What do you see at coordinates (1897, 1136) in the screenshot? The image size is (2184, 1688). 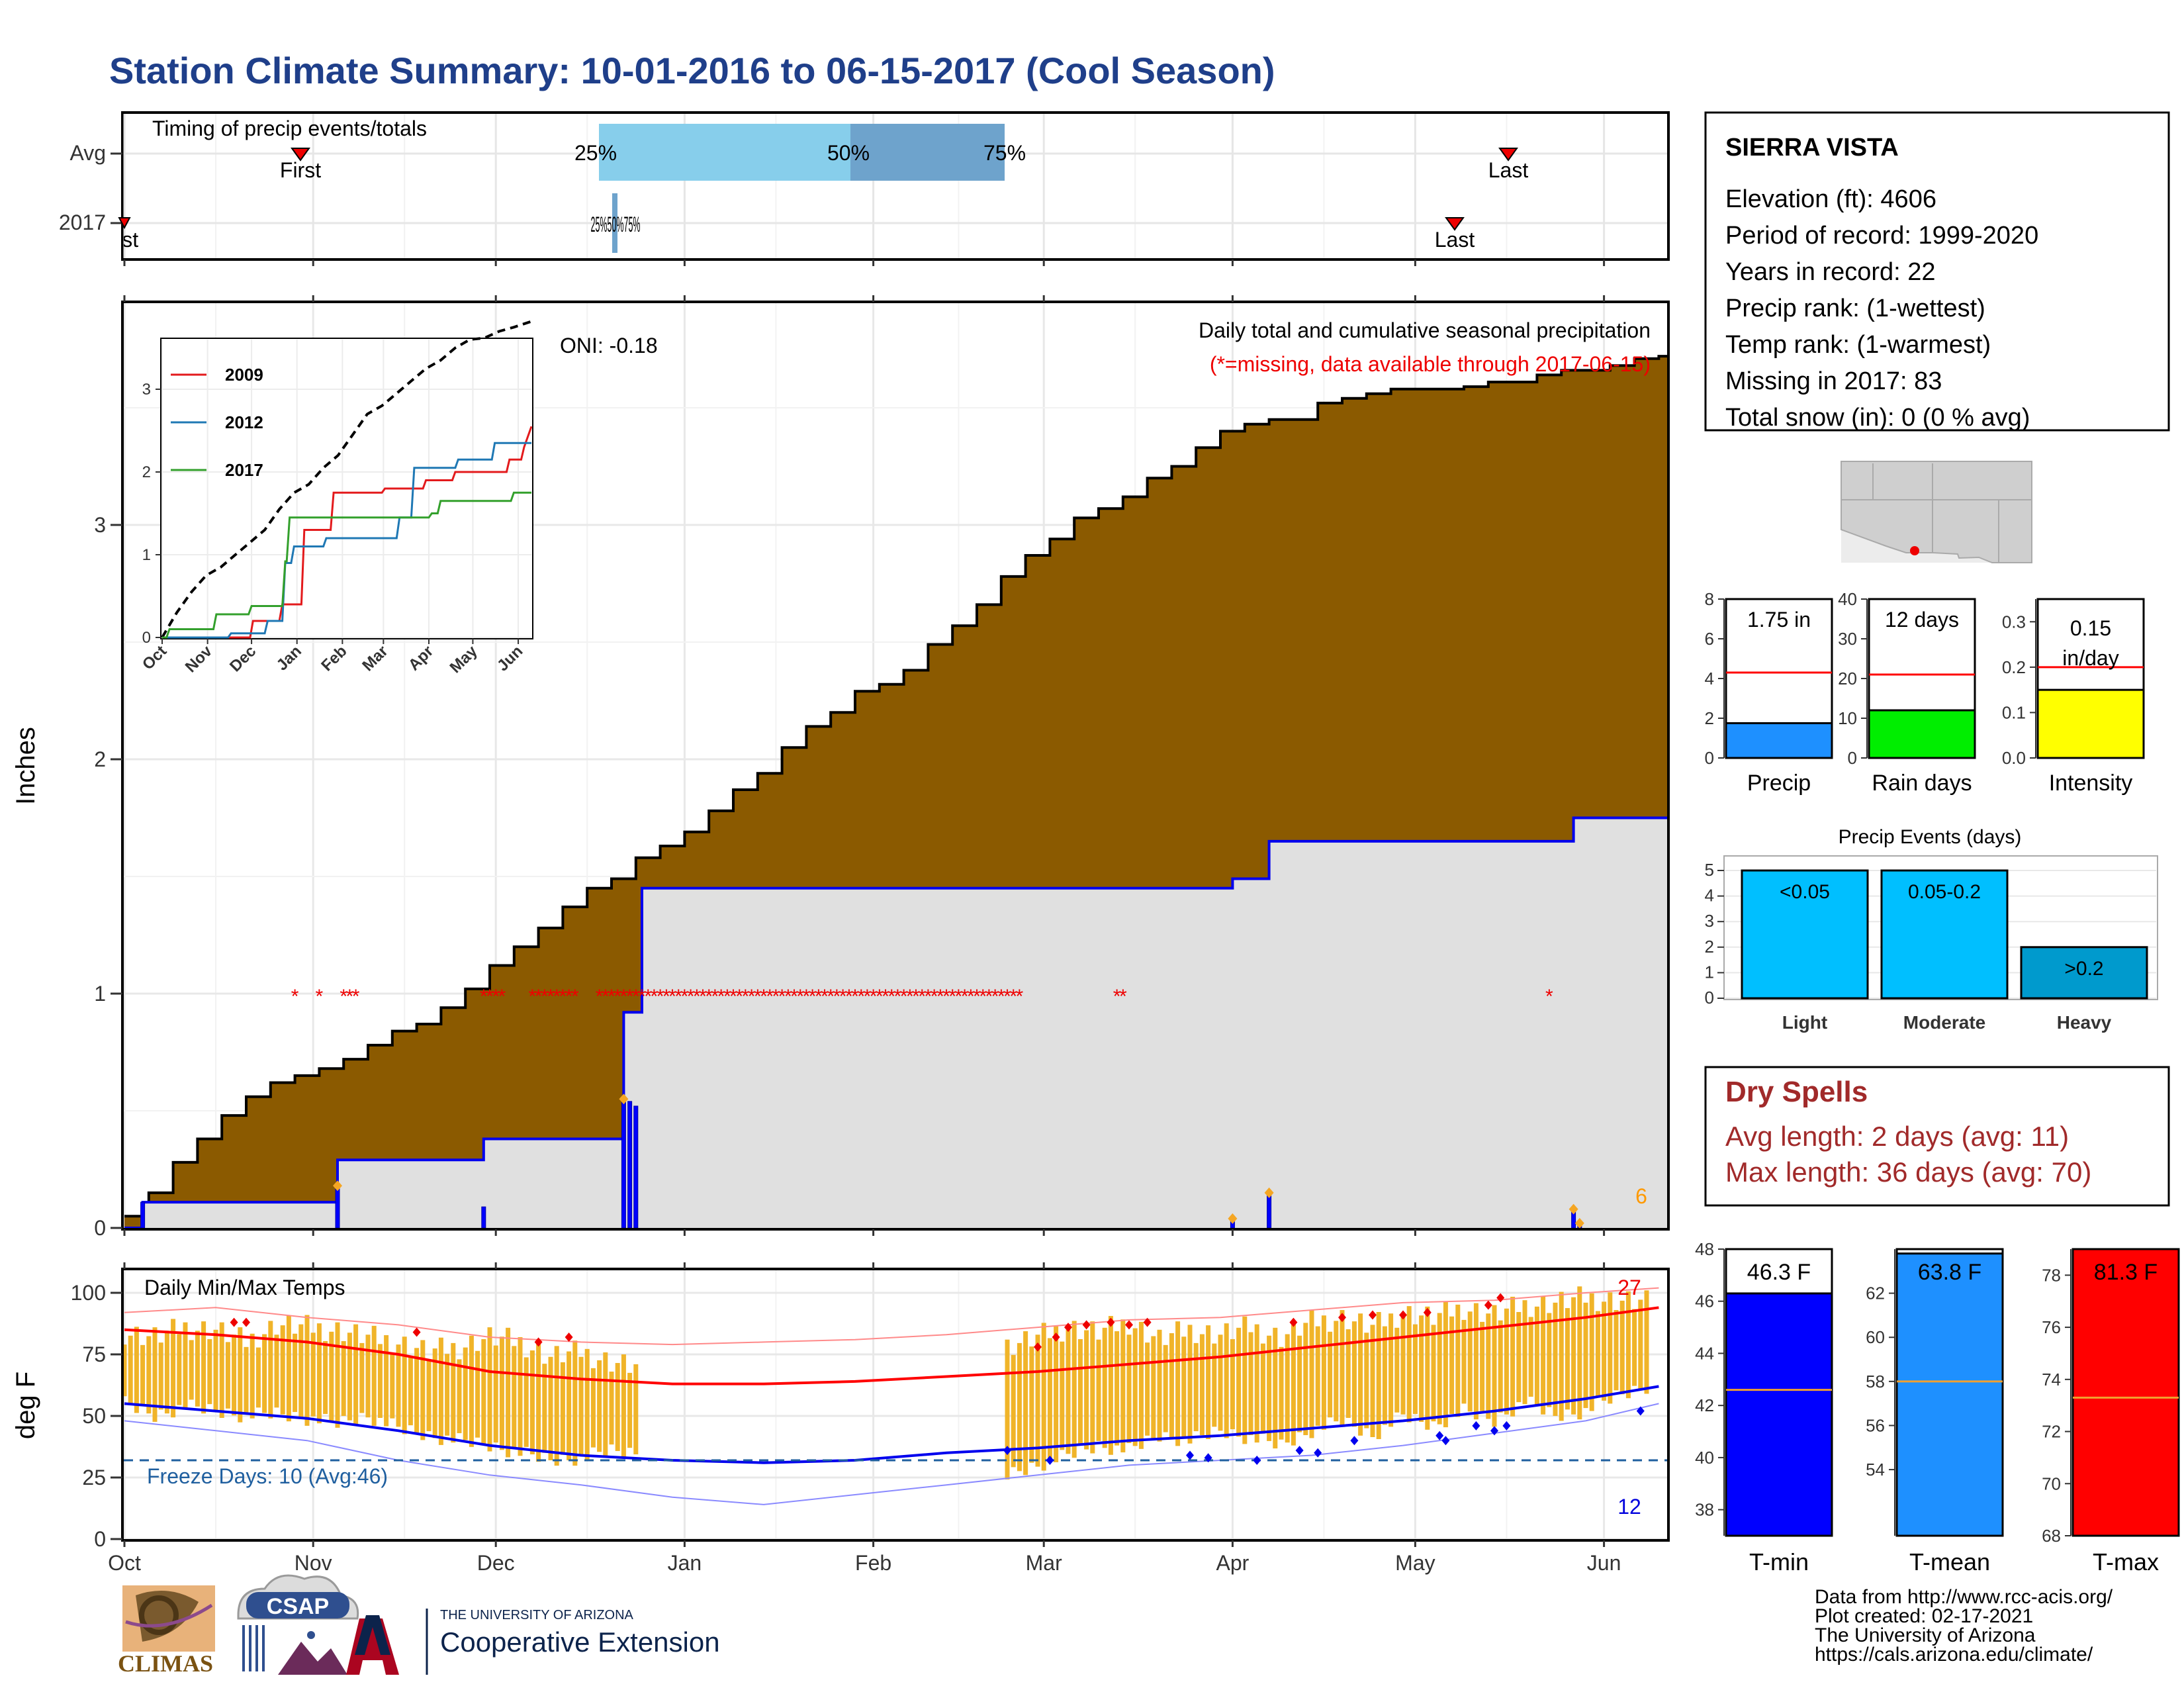 I see `dry-spells-avg: Avg length: 2 days (avg: 11)` at bounding box center [1897, 1136].